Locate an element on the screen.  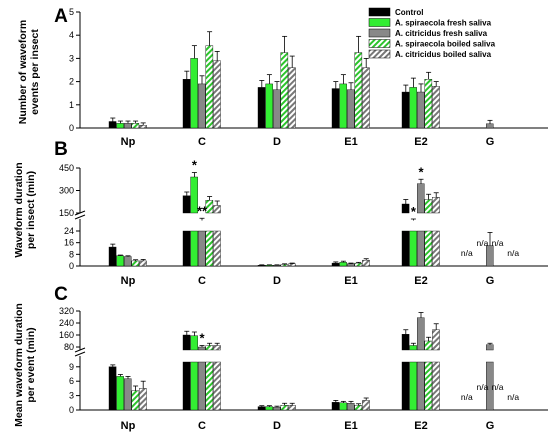
y-tick-label: 160 is located at coordinates (66, 335).